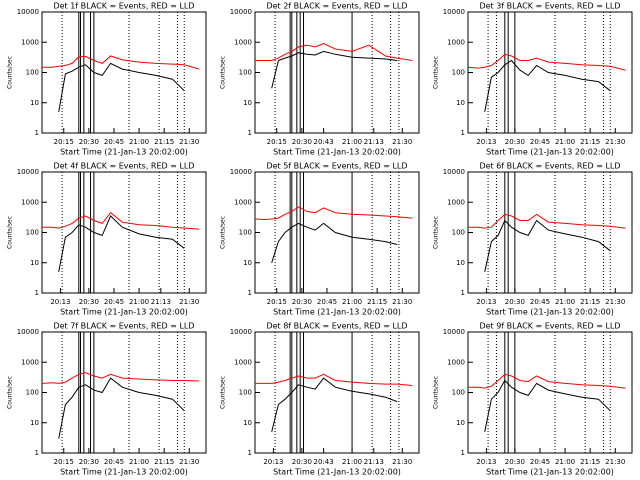 This screenshot has width=640, height=480. I want to click on x-tick-label: 20:15, so click(64, 462).